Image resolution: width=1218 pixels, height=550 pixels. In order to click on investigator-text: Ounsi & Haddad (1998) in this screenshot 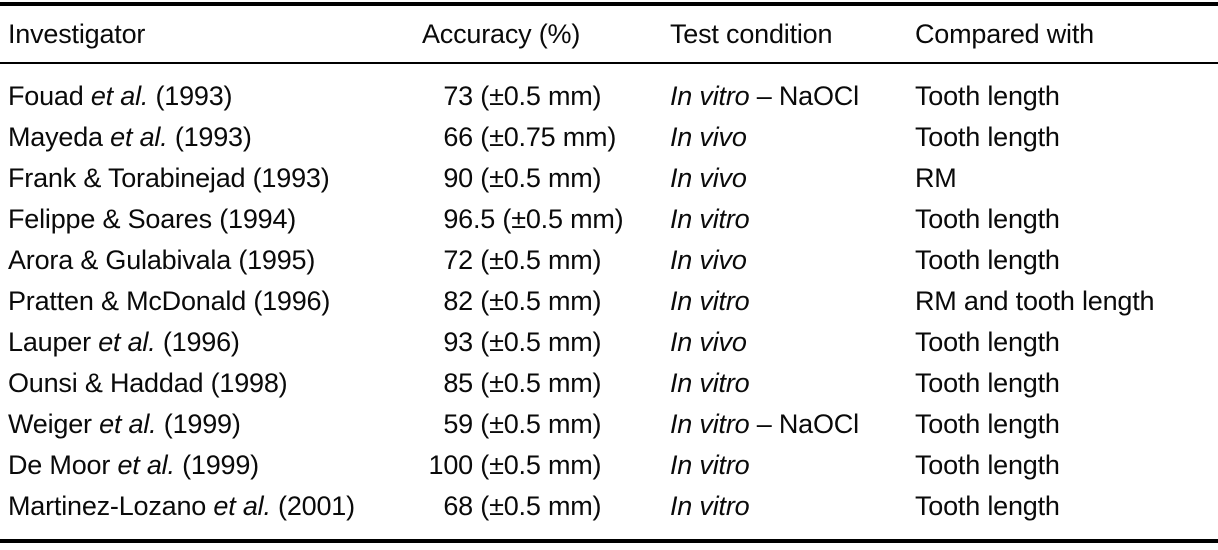, I will do `click(148, 383)`.